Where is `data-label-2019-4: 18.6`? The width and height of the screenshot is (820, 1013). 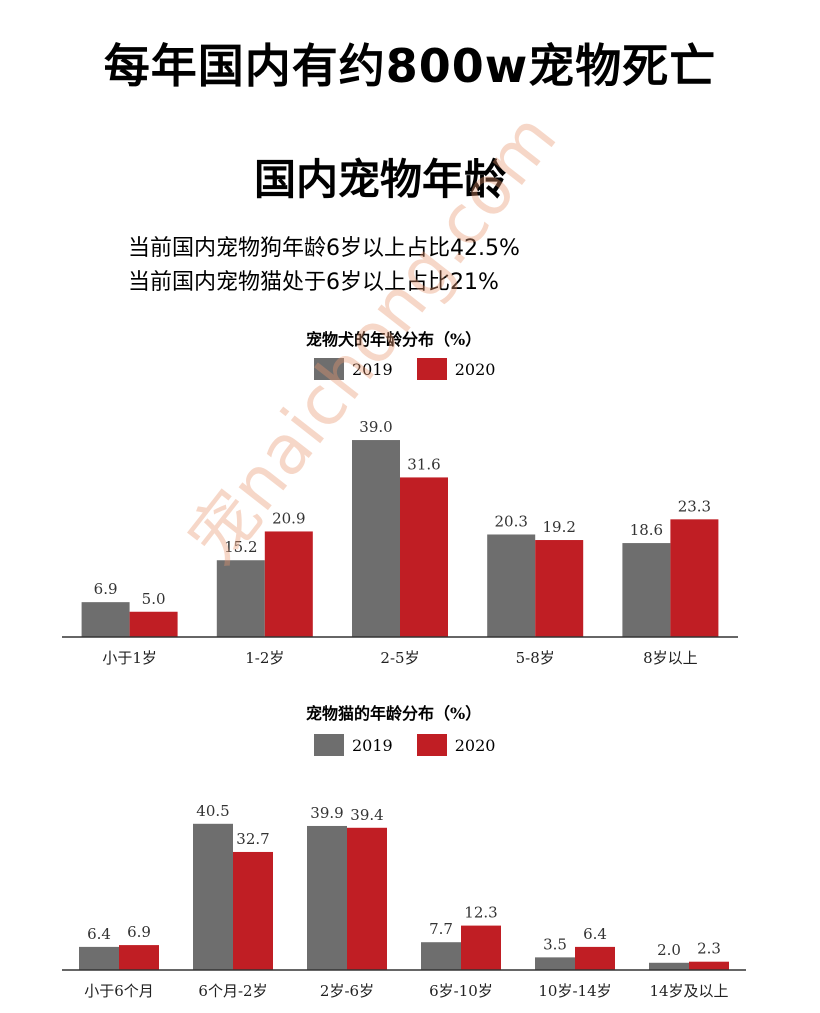 data-label-2019-4: 18.6 is located at coordinates (646, 530).